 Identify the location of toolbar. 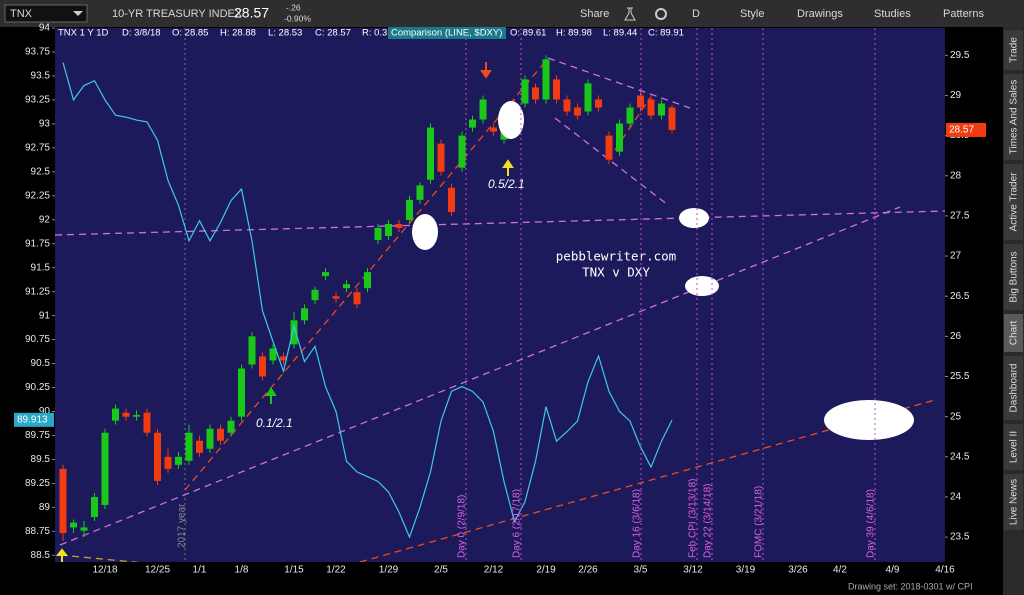
(512, 13).